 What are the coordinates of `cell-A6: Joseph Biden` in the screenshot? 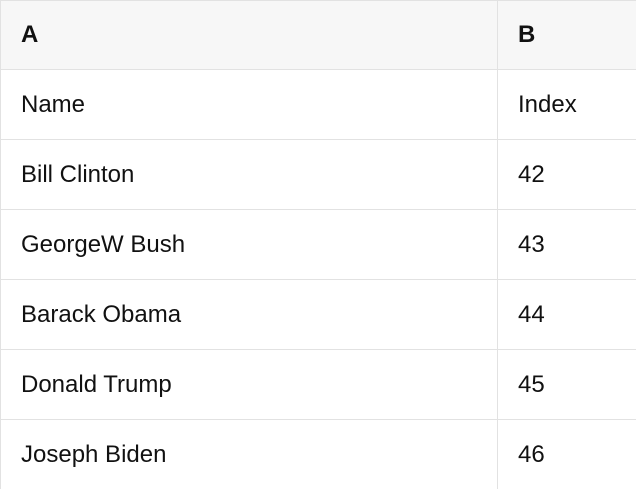 It's located at (249, 454).